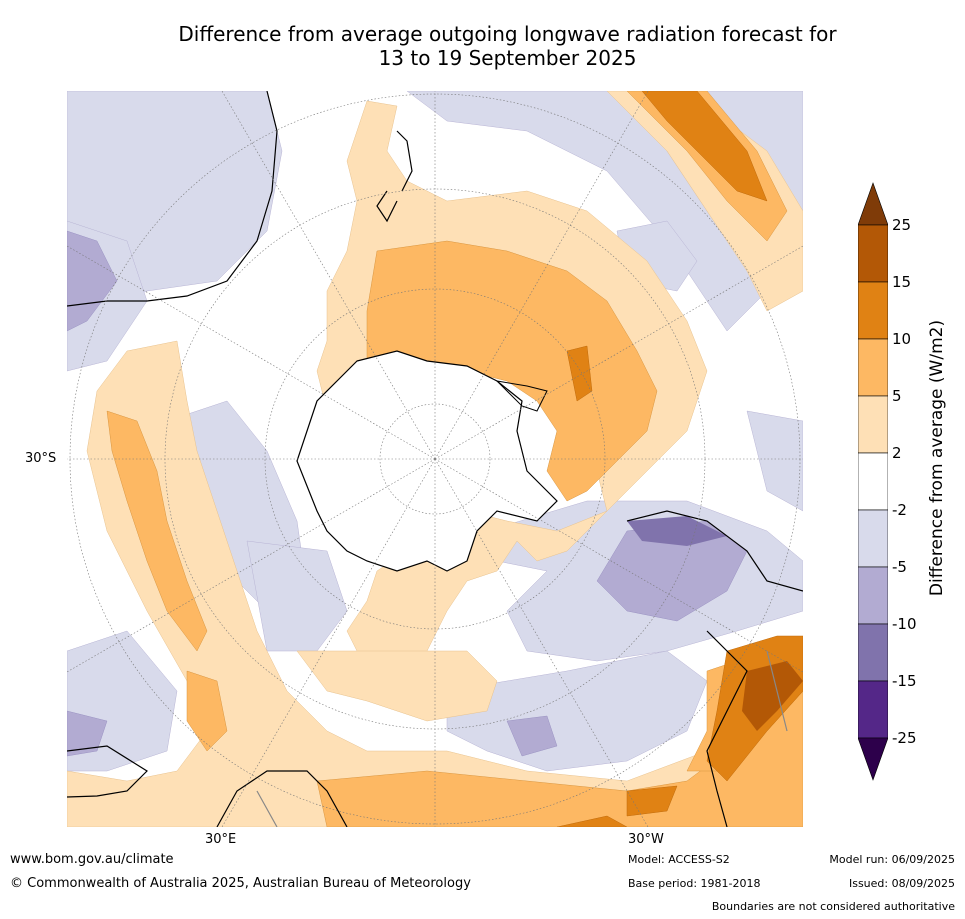 The height and width of the screenshot is (919, 965). I want to click on colorbar-tick-label: 15, so click(902, 282).